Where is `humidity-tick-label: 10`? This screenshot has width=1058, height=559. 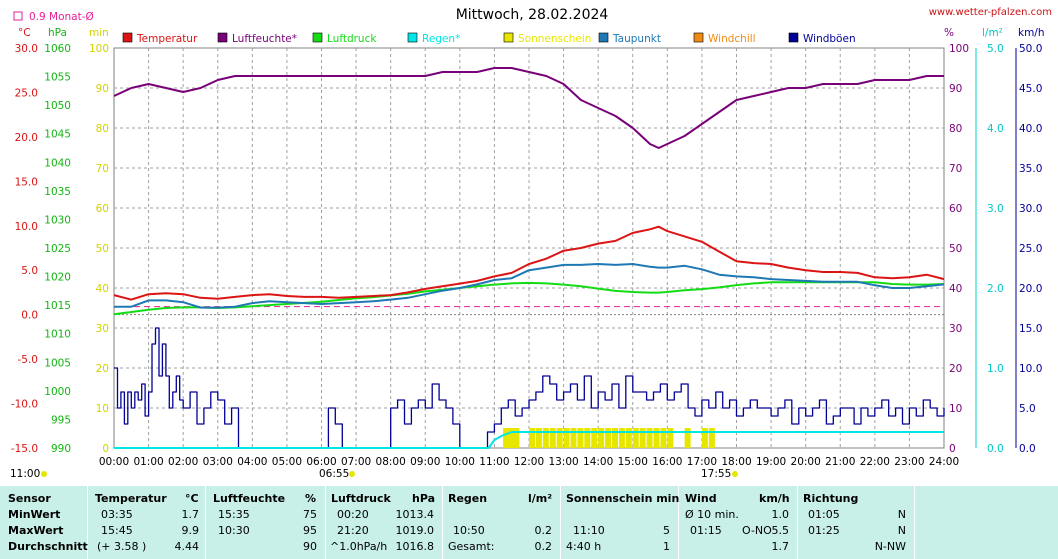
humidity-tick-label: 10 is located at coordinates (955, 409).